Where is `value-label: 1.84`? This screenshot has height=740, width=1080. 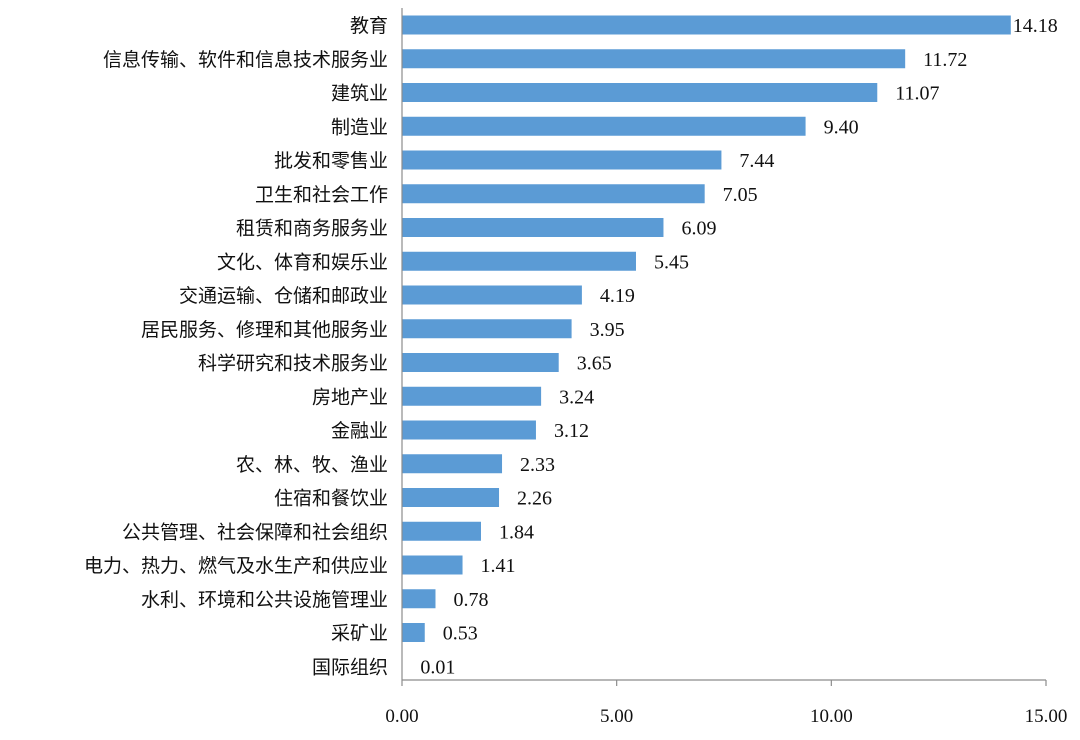 value-label: 1.84 is located at coordinates (516, 532).